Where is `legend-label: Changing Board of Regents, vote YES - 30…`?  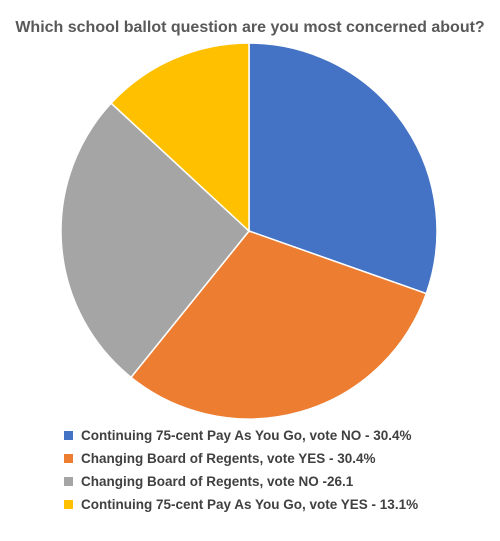 legend-label: Changing Board of Regents, vote YES - 30… is located at coordinates (228, 458).